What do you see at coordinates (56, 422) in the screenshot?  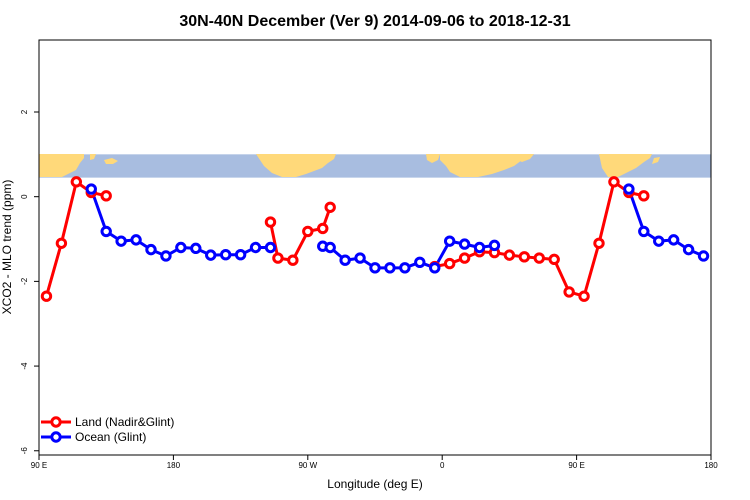 I see `legend-marker-land` at bounding box center [56, 422].